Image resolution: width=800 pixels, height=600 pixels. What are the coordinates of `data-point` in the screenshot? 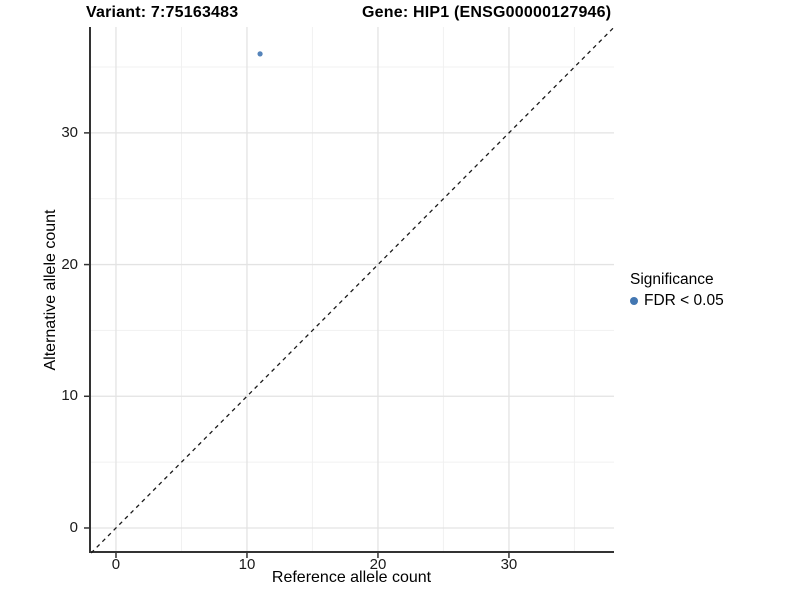 It's located at (260, 54).